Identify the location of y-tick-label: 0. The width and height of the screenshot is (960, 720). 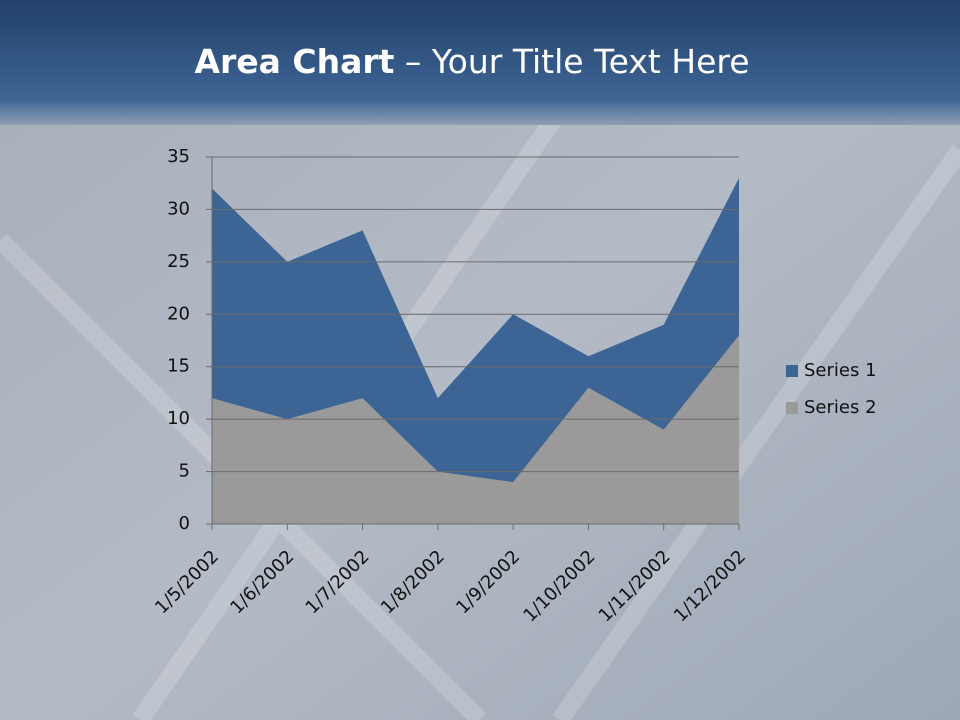
(184, 523).